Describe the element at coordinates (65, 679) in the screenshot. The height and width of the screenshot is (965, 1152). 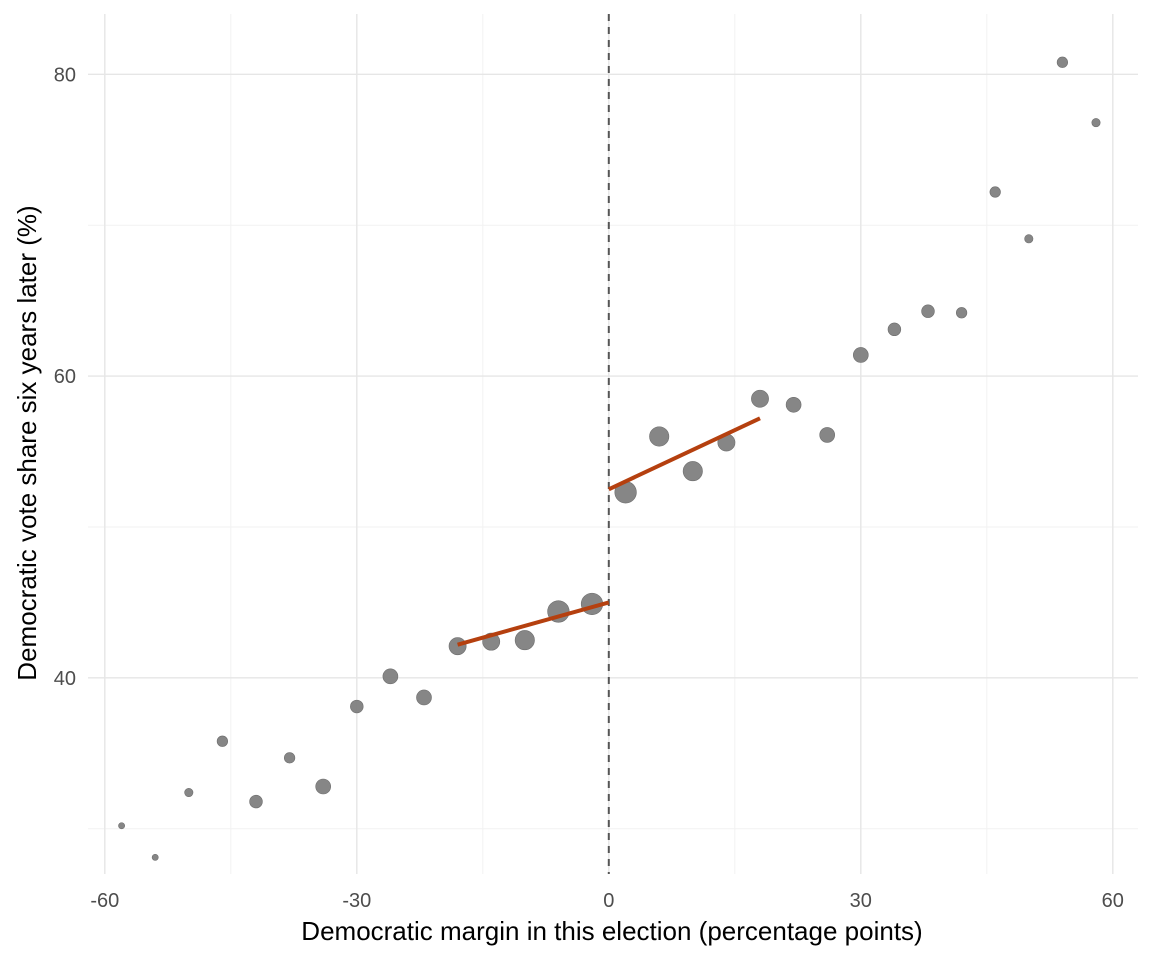
I see `y-tick-label: 40` at that location.